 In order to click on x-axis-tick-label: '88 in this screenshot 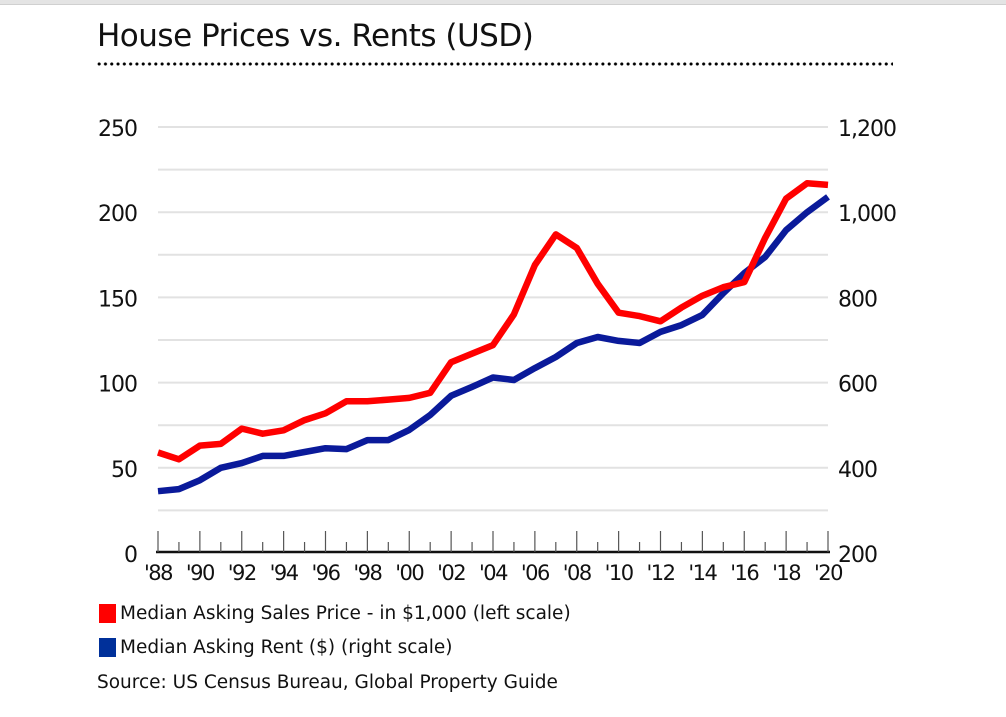, I will do `click(158, 573)`.